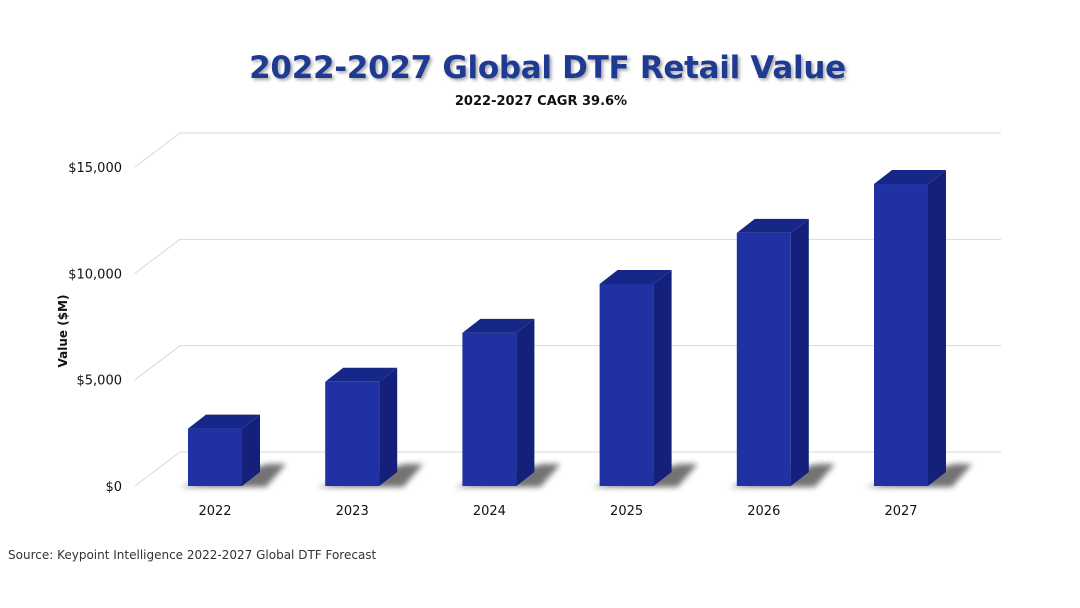 This screenshot has height=608, width=1080. I want to click on bar-2024, so click(498, 402).